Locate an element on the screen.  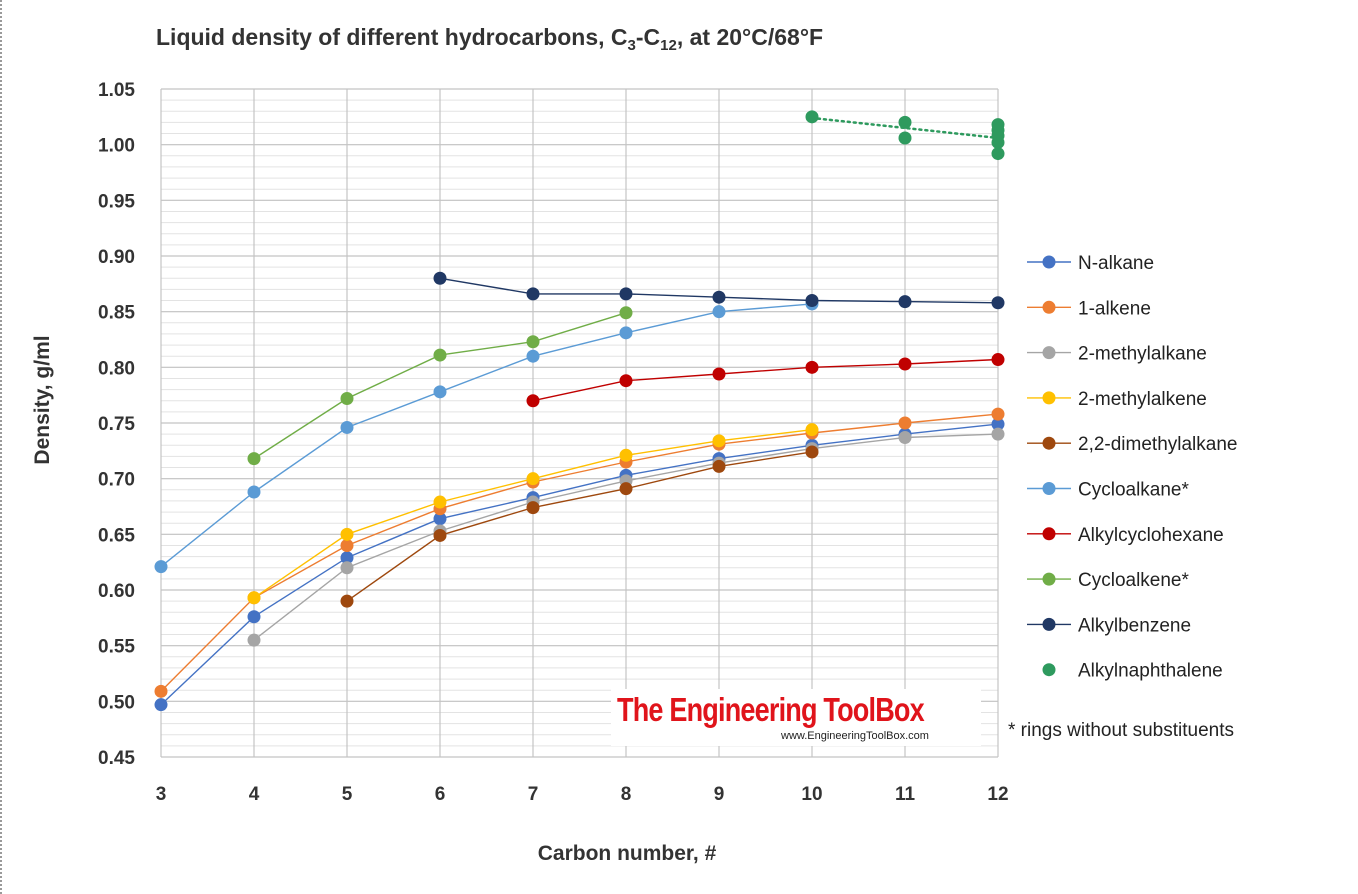
x-tick-label: 6 is located at coordinates (440, 794).